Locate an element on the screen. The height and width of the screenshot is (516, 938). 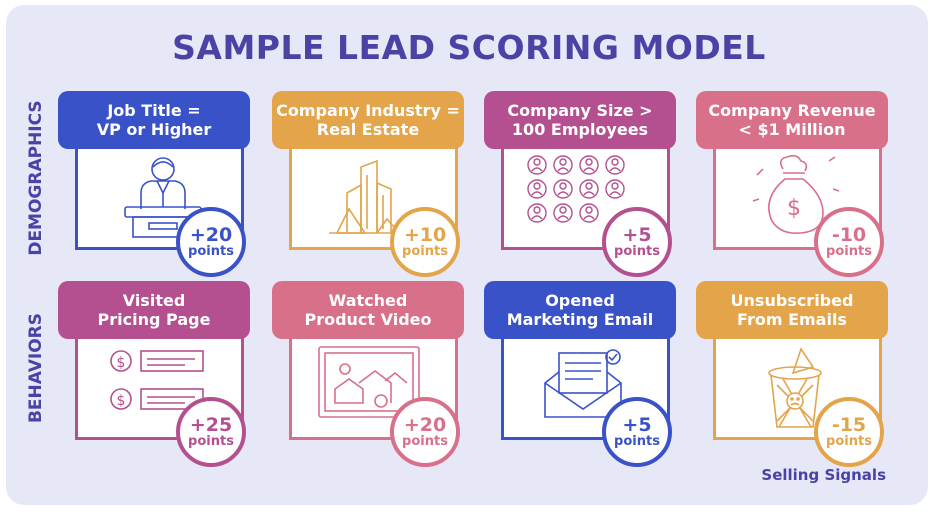
card-header: Watched Product Video is located at coordinates (368, 310).